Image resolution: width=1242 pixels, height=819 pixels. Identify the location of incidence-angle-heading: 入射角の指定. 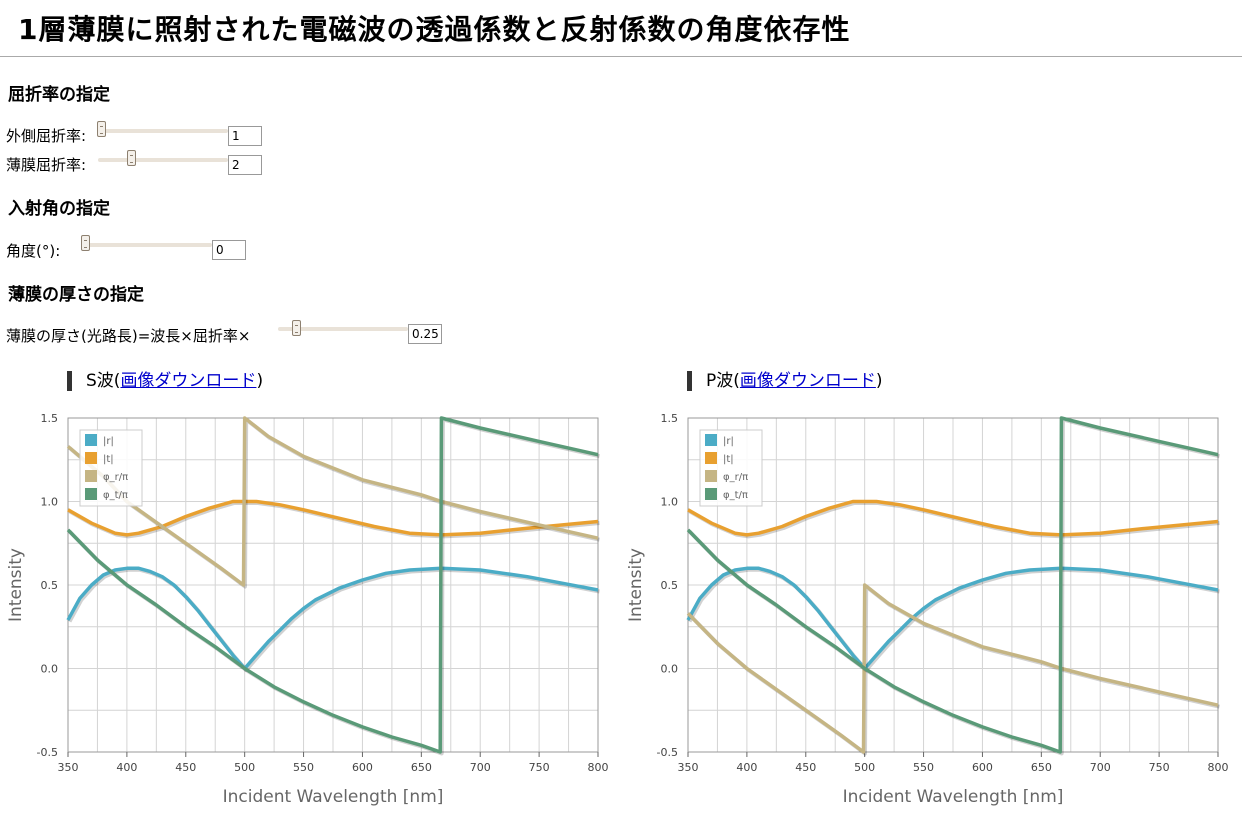
(59, 209).